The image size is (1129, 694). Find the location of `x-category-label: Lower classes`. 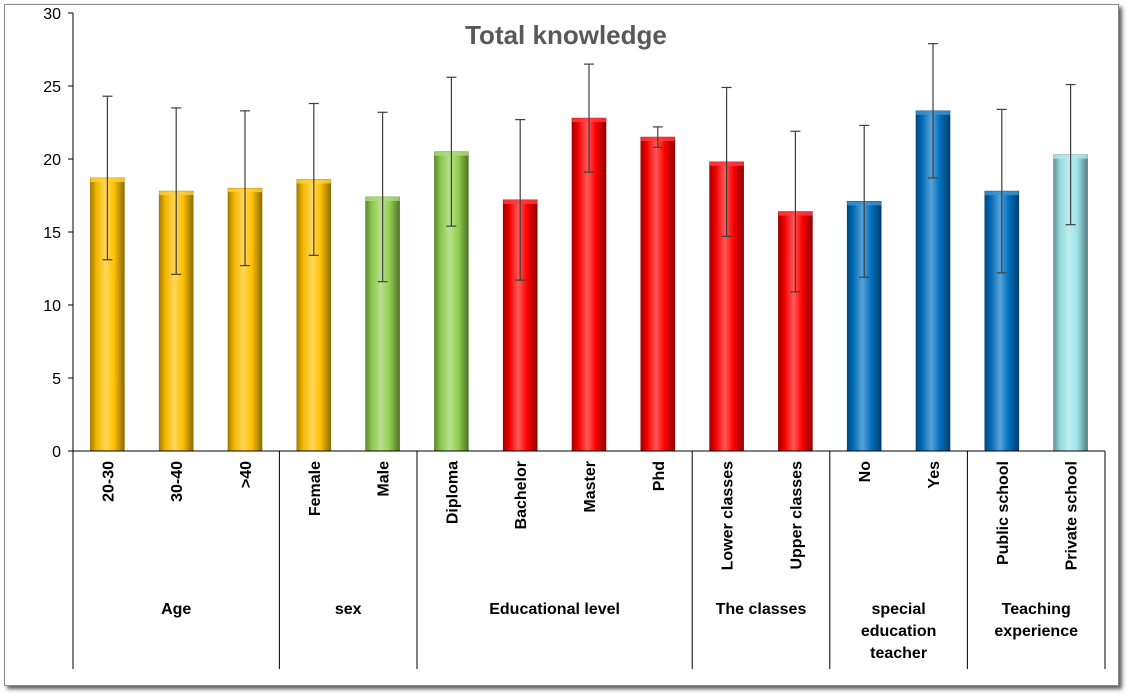

x-category-label: Lower classes is located at coordinates (728, 516).